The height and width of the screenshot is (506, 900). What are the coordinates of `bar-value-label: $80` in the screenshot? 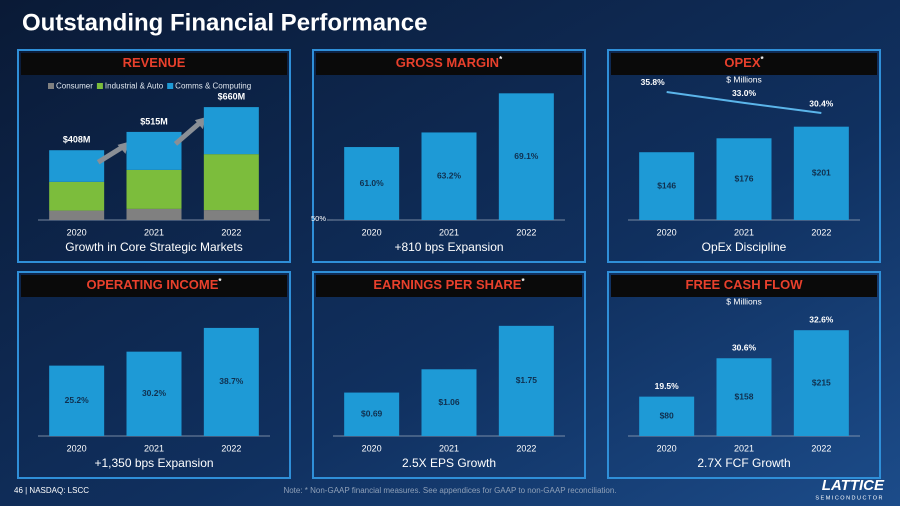 It's located at (667, 416).